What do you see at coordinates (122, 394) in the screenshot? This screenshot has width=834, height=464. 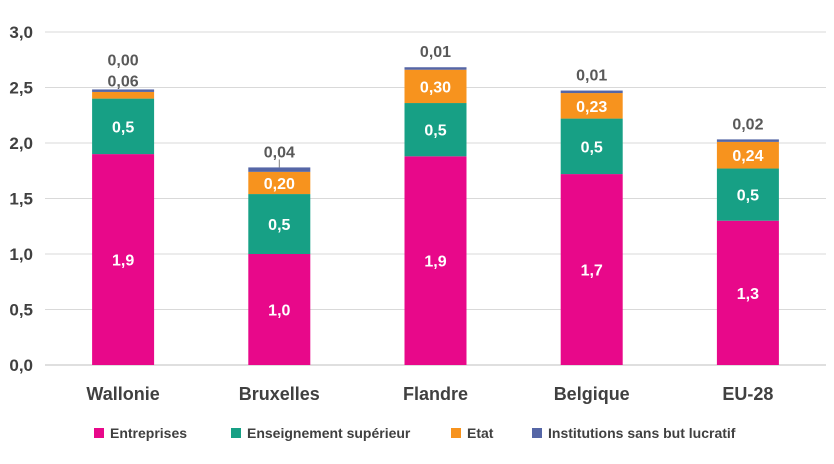 I see `x-tick-label: Wallonie` at bounding box center [122, 394].